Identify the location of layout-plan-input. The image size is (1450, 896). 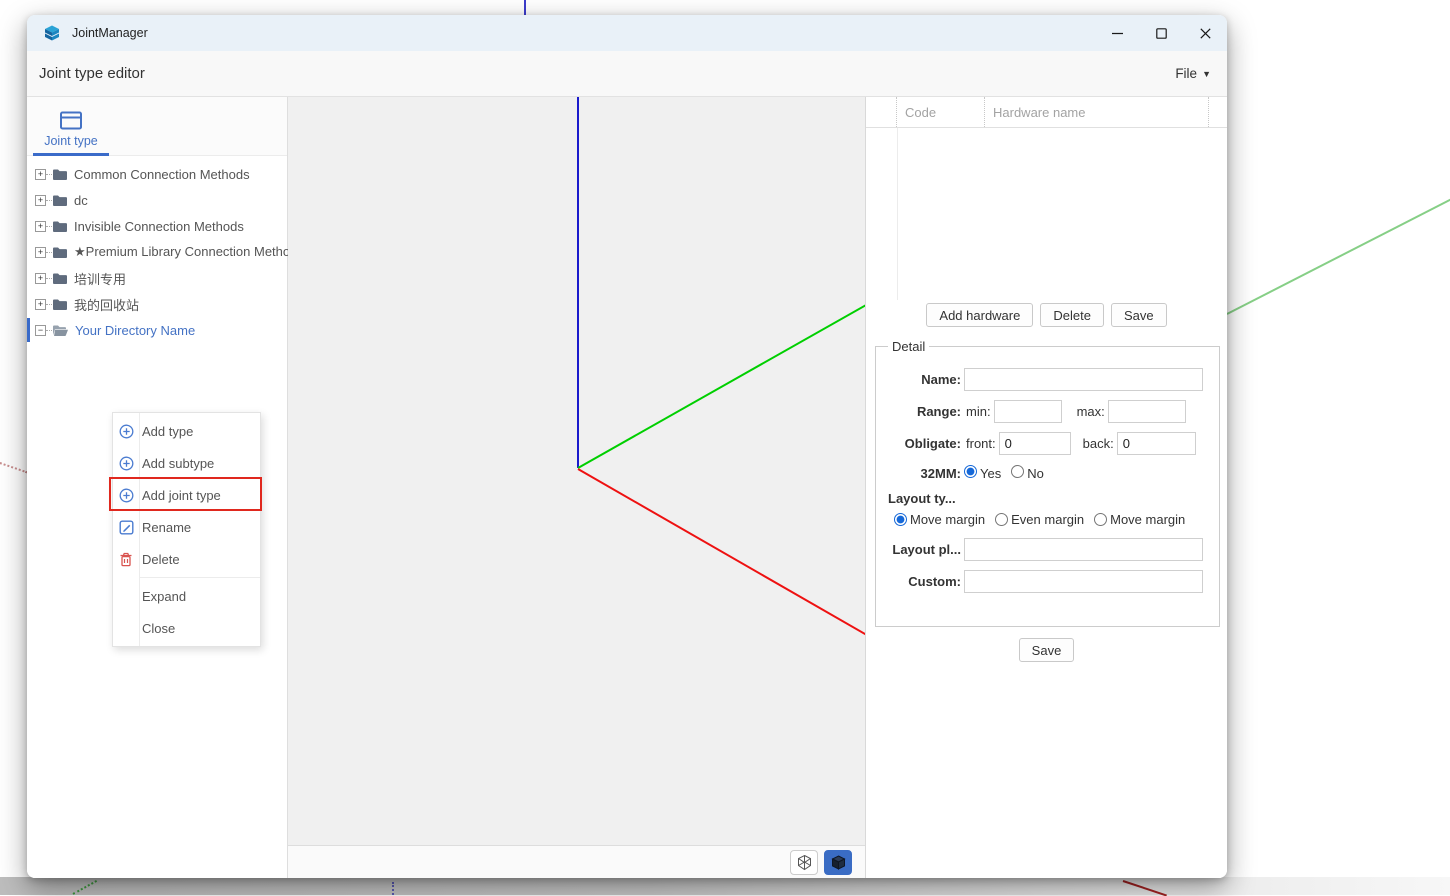
(1083, 549).